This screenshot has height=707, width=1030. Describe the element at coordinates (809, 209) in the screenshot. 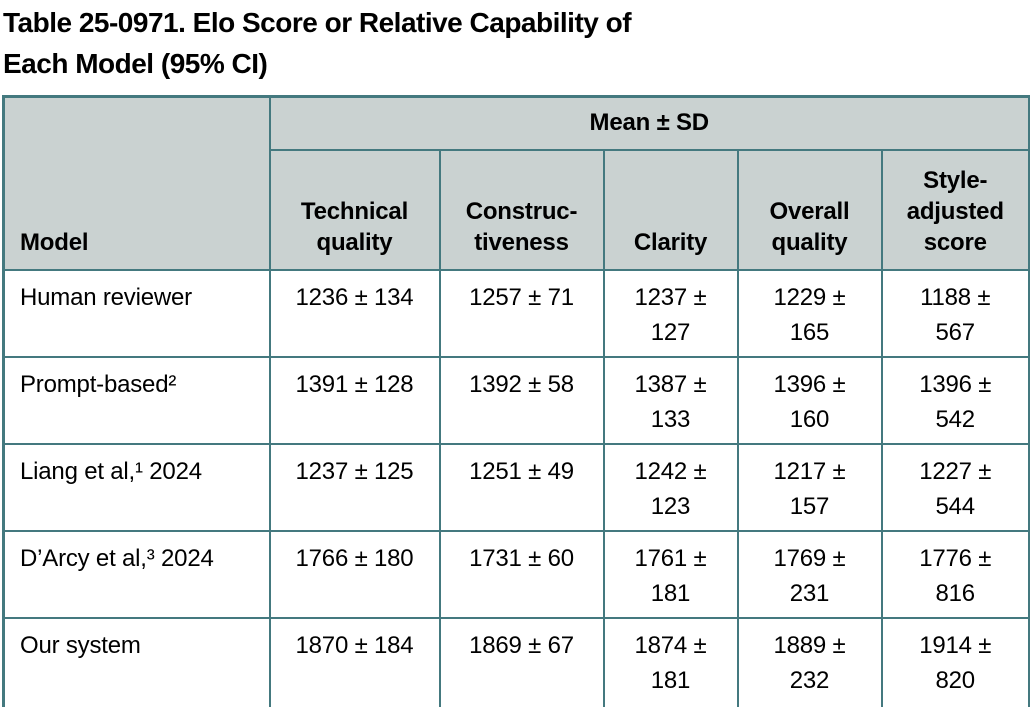

I see `column-header-overall-quality: Overall quality` at that location.